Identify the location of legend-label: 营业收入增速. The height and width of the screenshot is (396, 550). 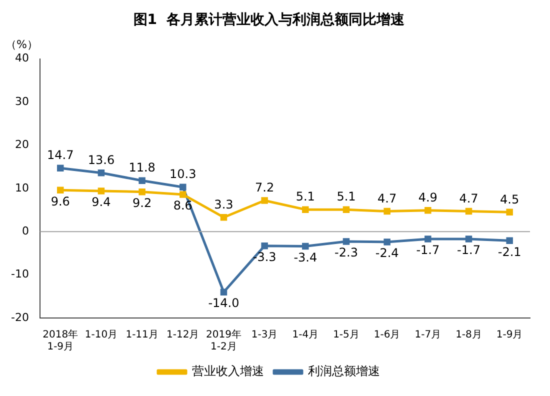
(228, 371).